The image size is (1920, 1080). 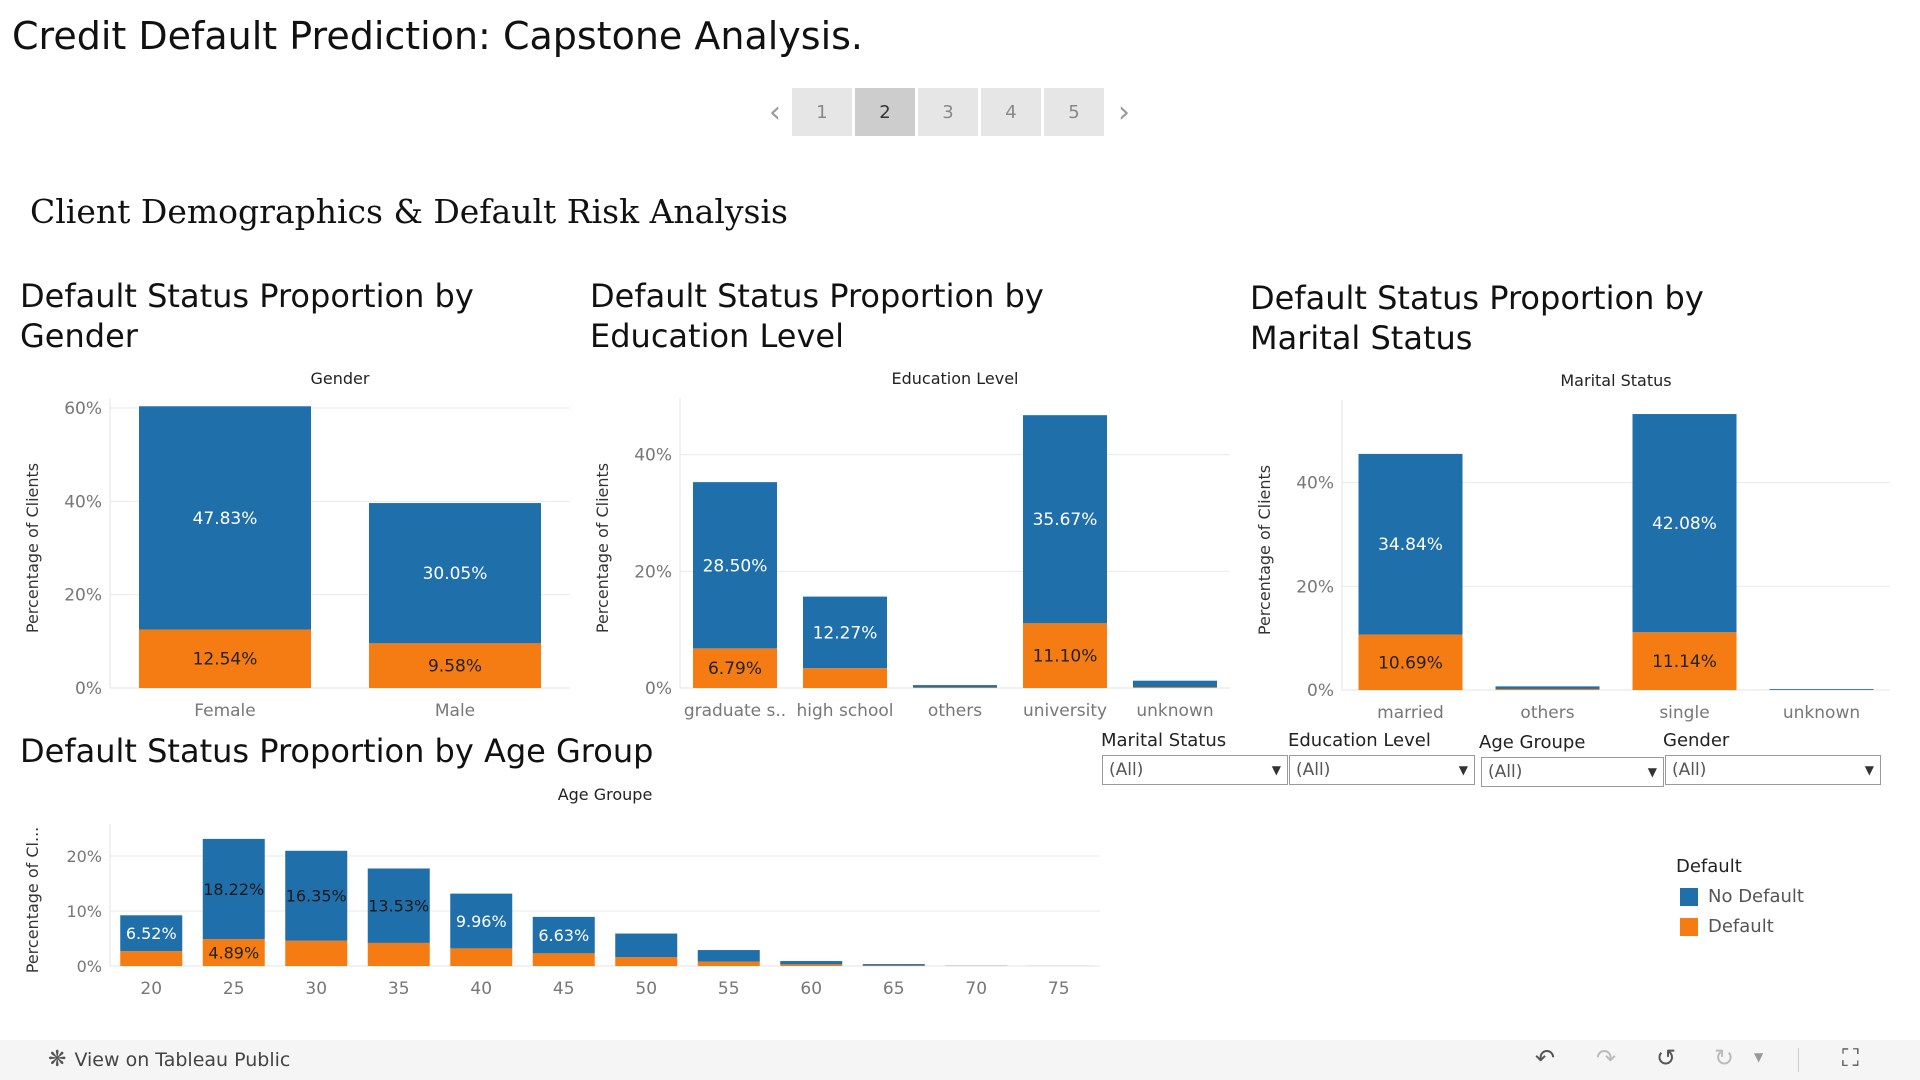 I want to click on page-button-3: 3, so click(x=948, y=112).